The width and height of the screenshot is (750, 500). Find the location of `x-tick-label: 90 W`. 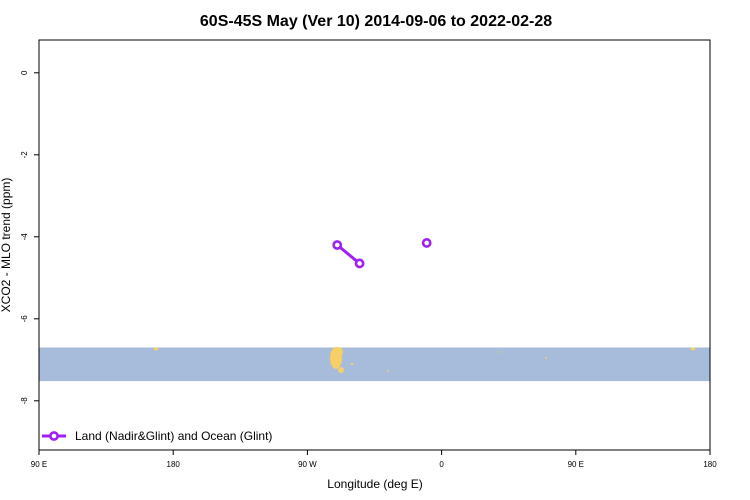

x-tick-label: 90 W is located at coordinates (307, 464).